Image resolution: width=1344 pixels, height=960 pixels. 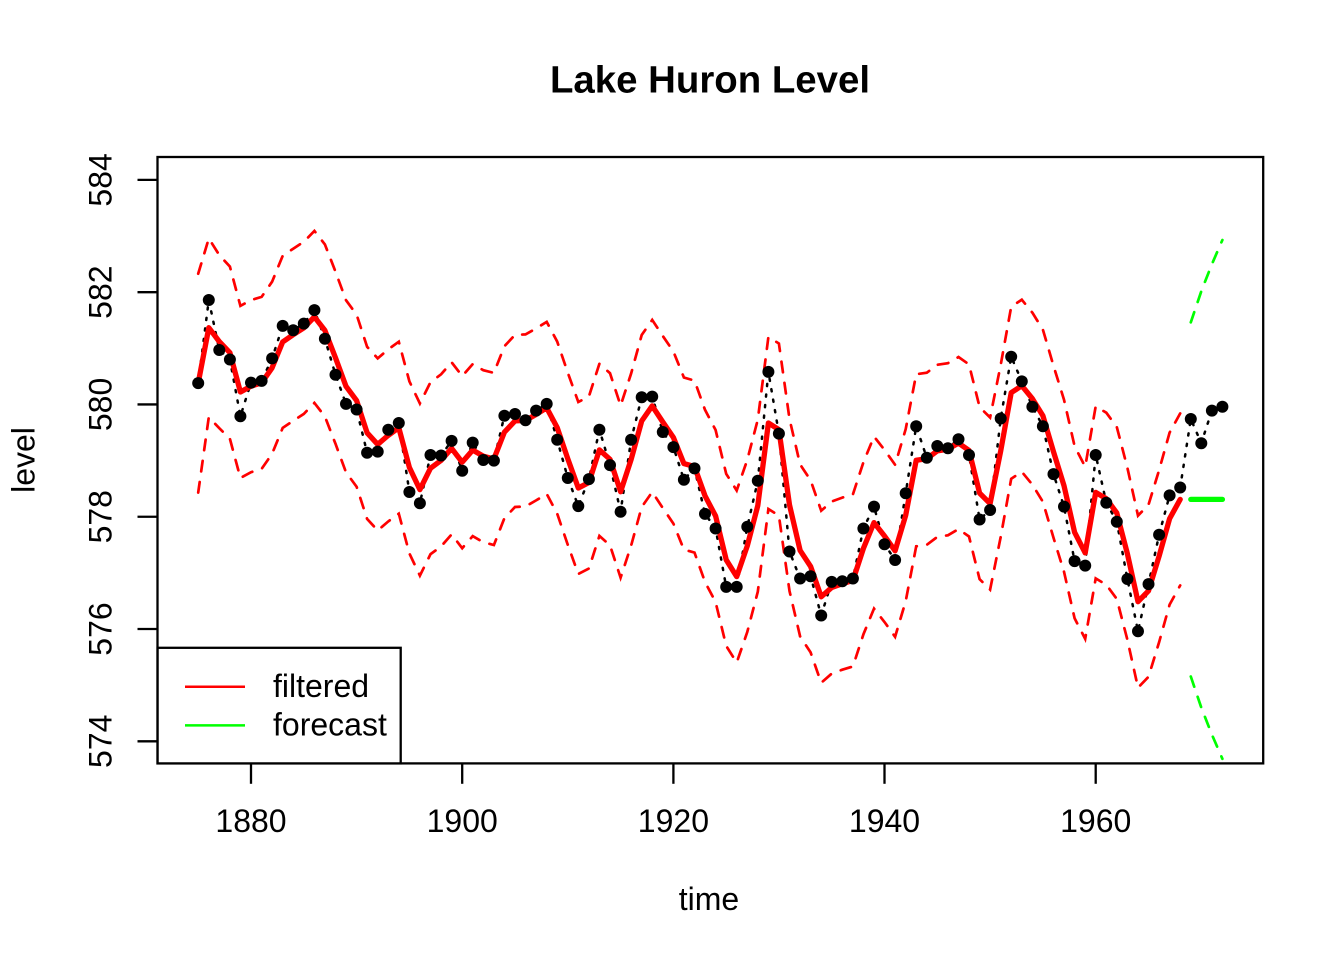 I want to click on svg-text: time, so click(x=709, y=899).